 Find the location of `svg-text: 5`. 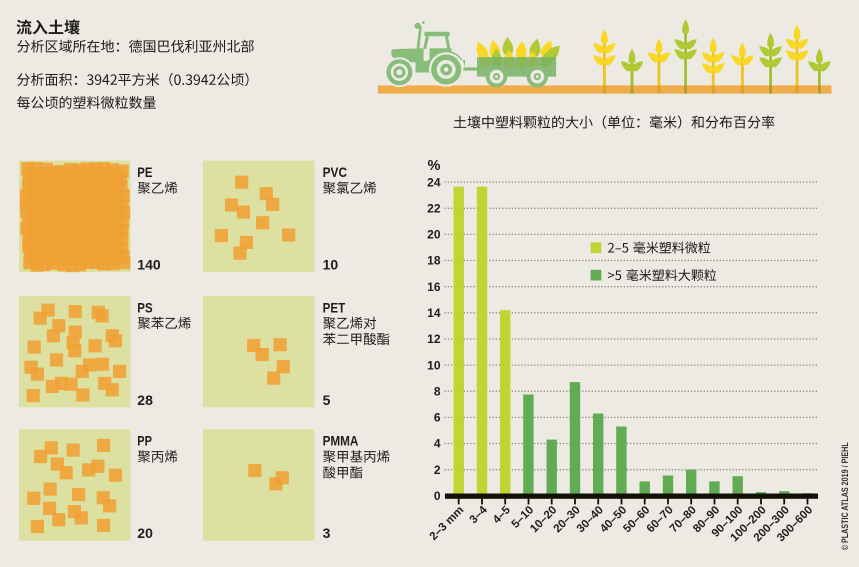

svg-text: 5 is located at coordinates (327, 400).